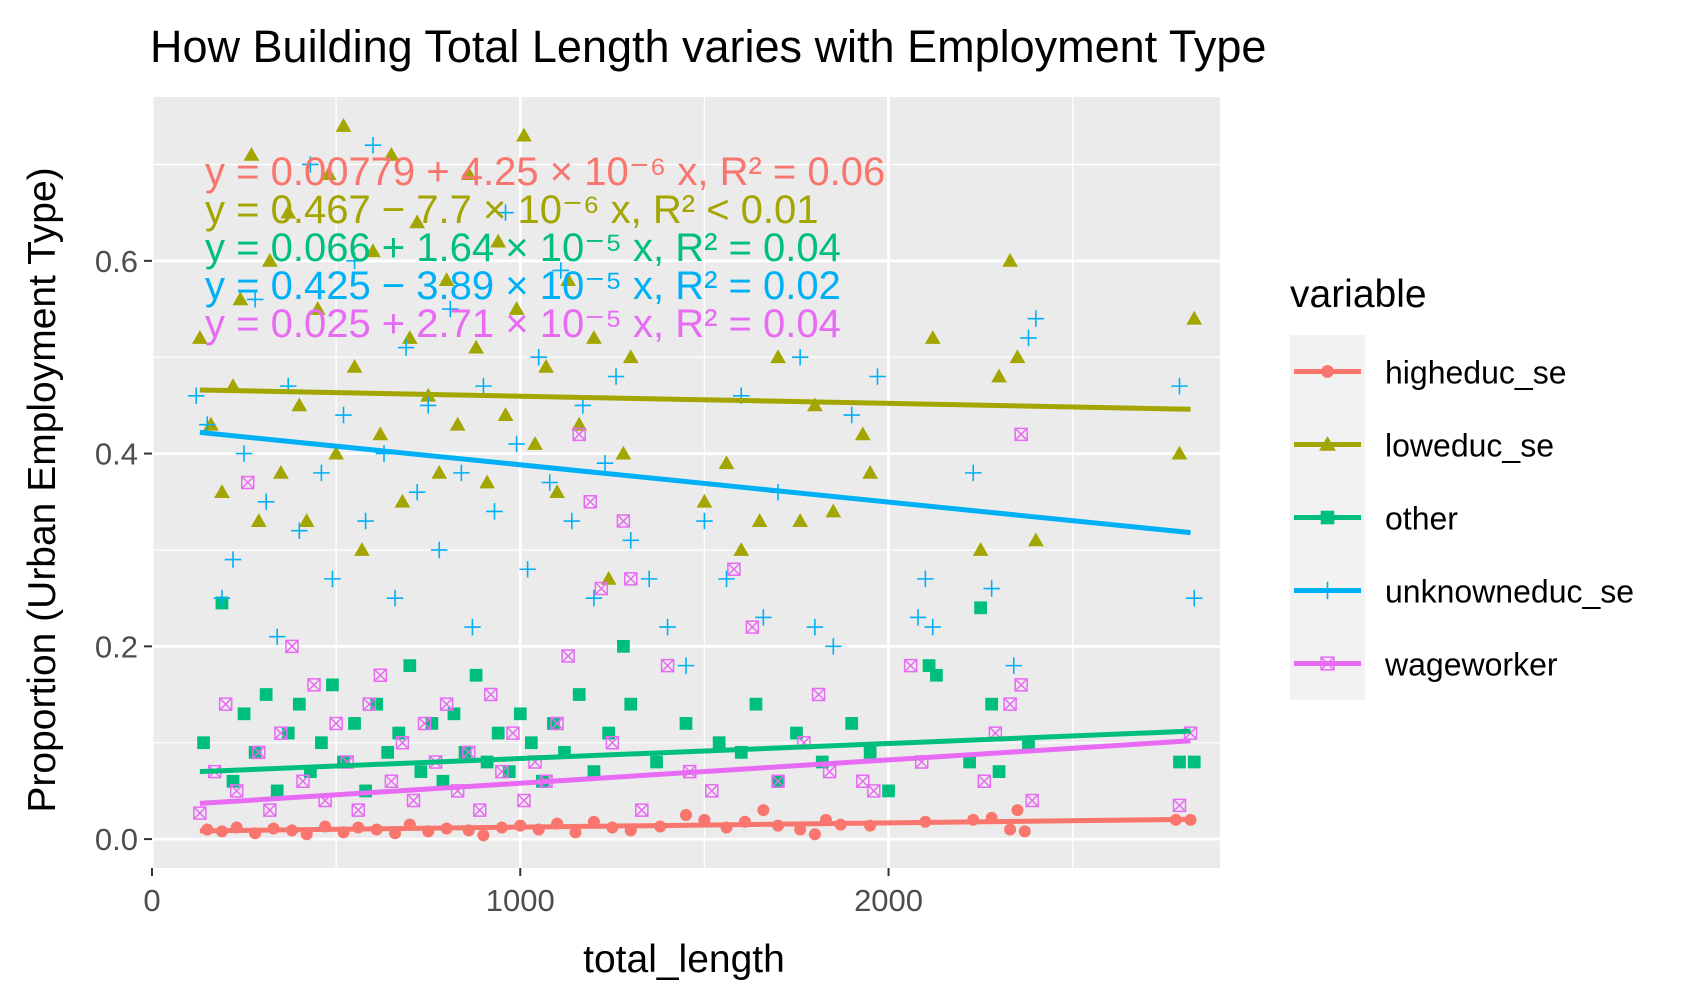 Image resolution: width=1704 pixels, height=1000 pixels. What do you see at coordinates (523, 324) in the screenshot?
I see `regression-equation-wageworker: y = 0.025 + 2.71 × 10⁻⁵ x, R² = 0.04` at bounding box center [523, 324].